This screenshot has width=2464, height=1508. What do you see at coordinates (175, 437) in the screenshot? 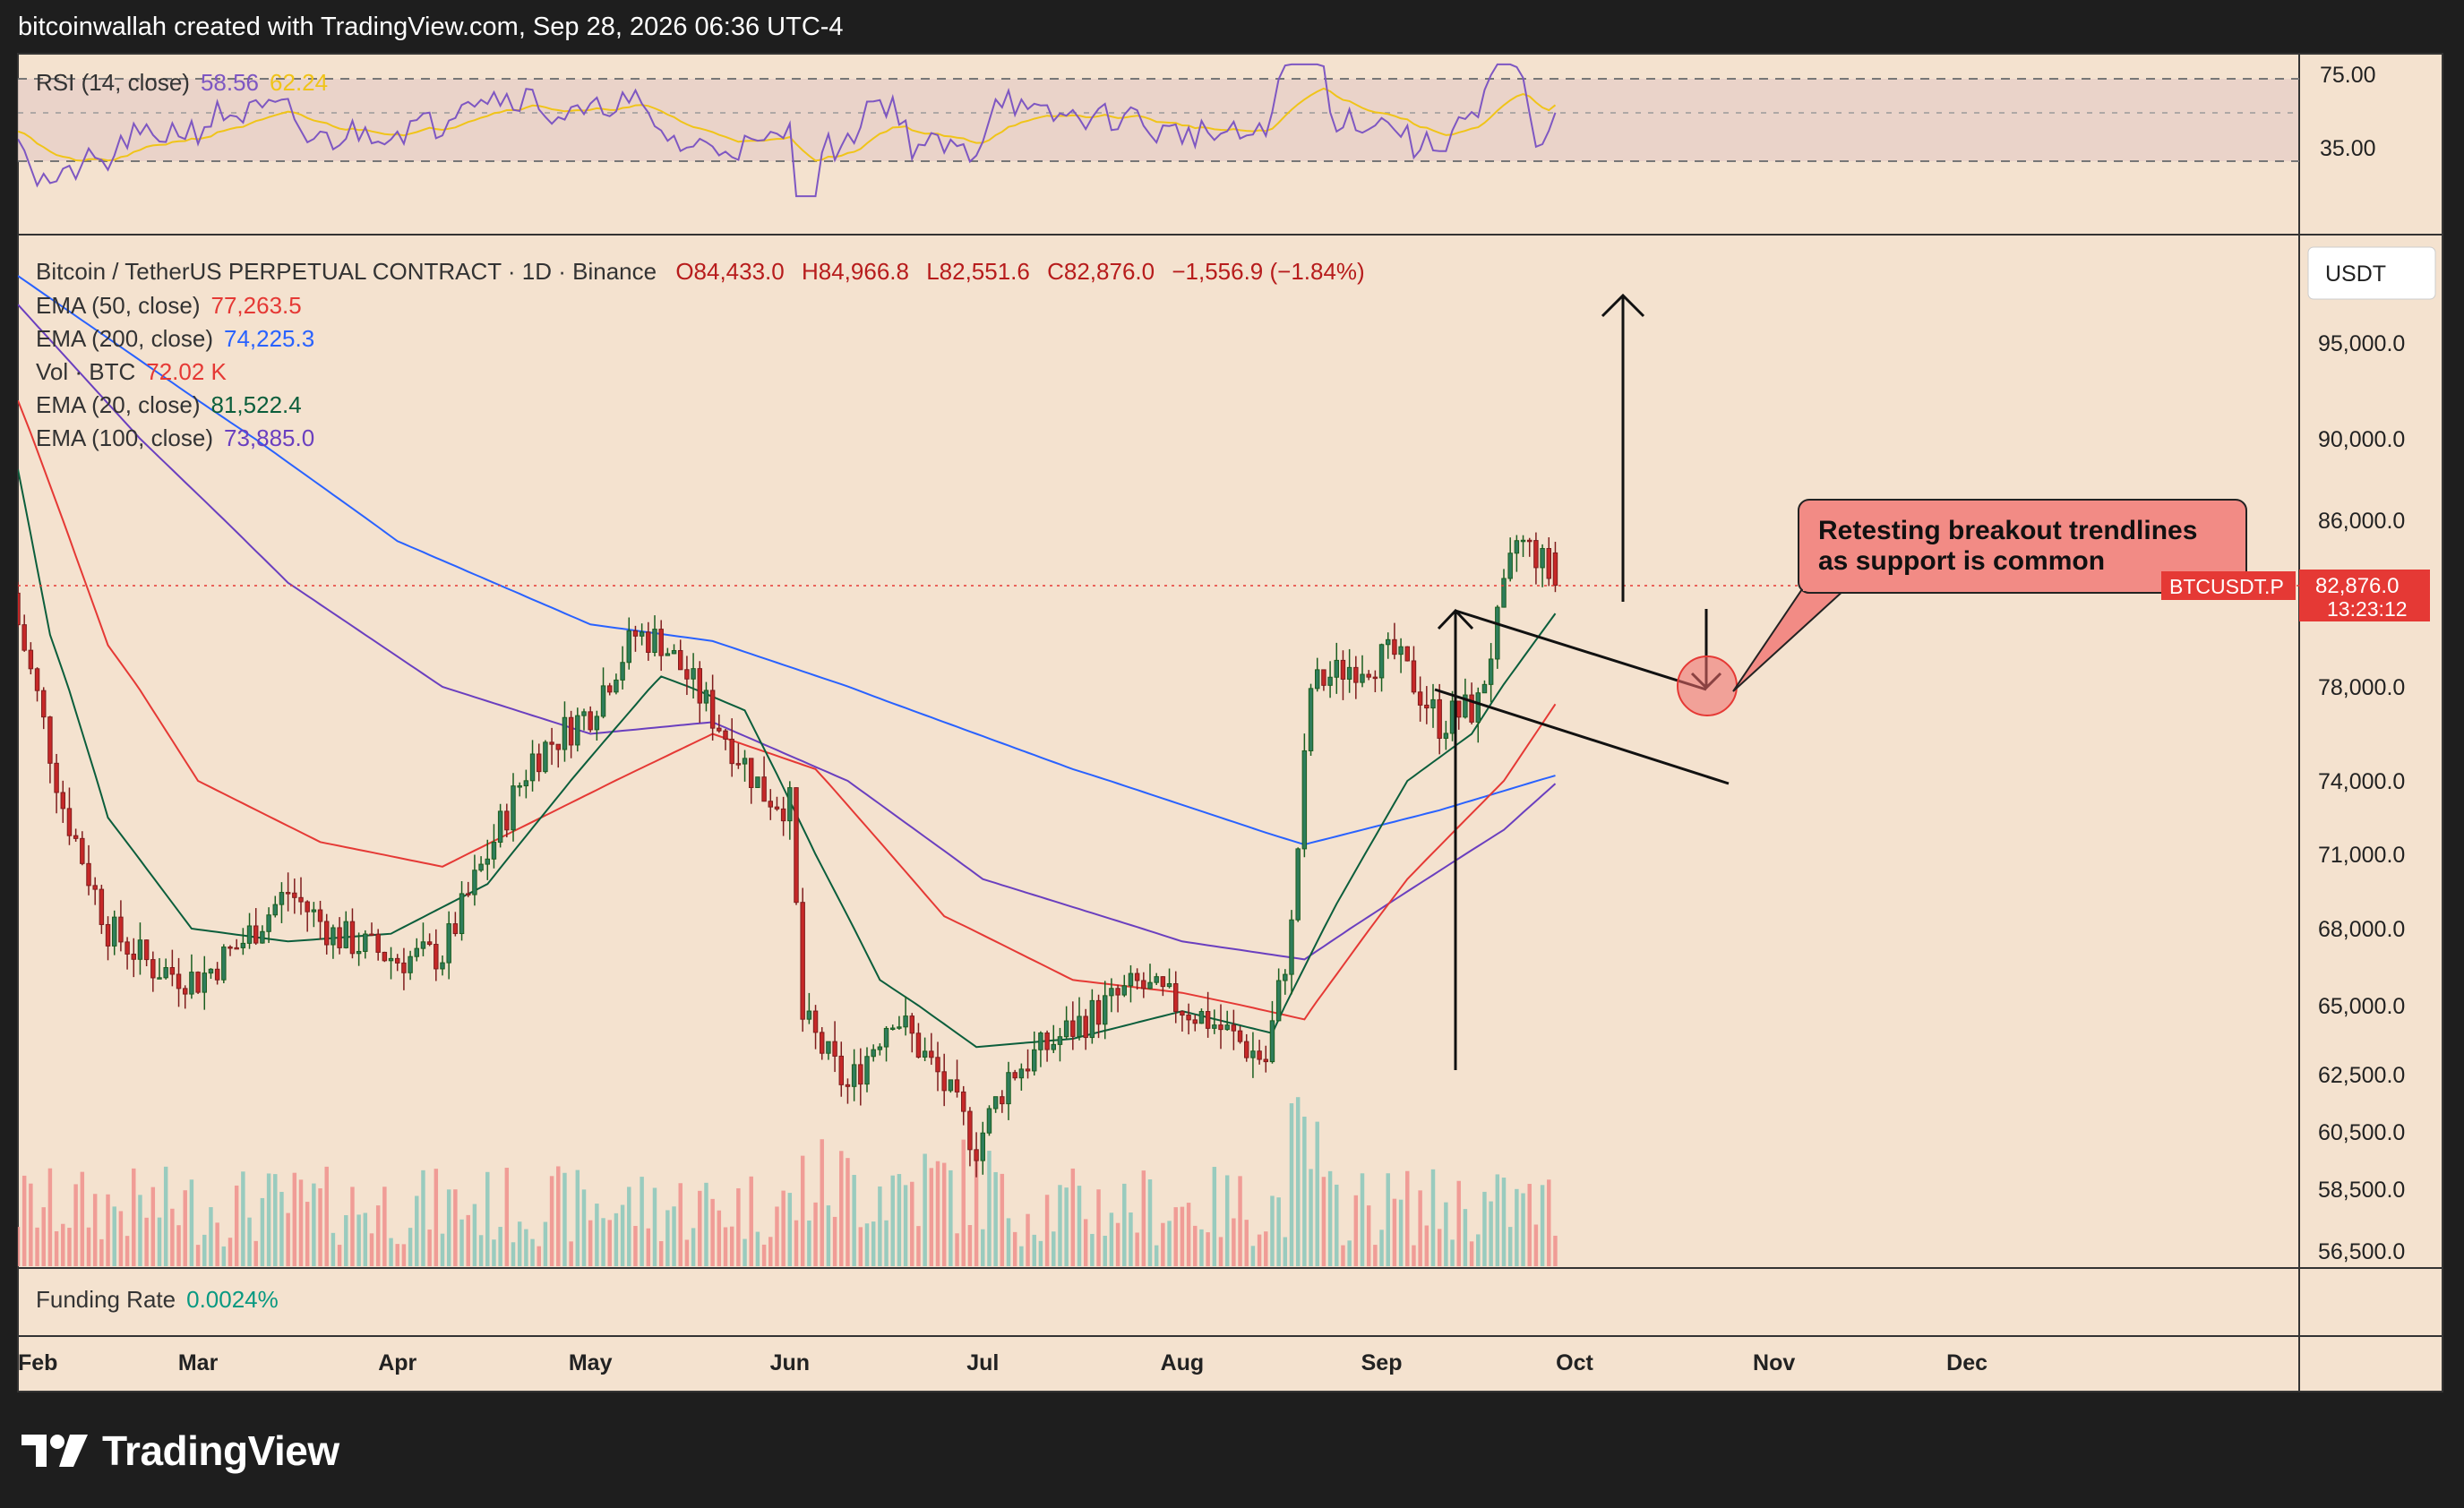
I see `indicator-legend-row: EMA (100, close) 73,885.0` at bounding box center [175, 437].